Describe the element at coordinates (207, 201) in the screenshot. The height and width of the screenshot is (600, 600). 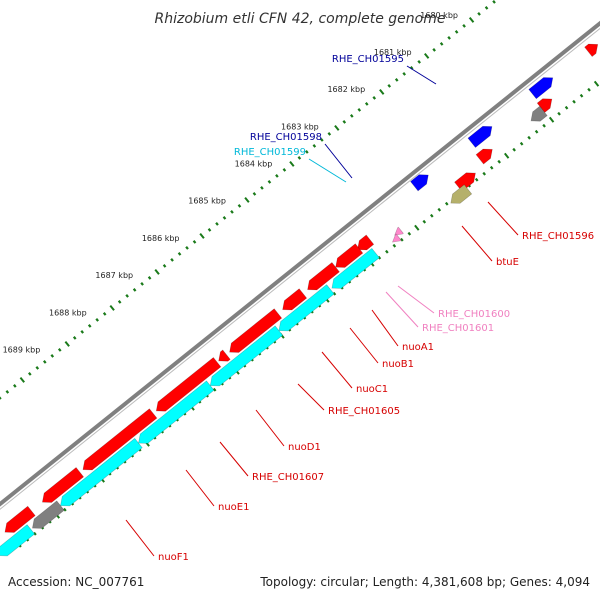
I see `tick-label: 1685 kbp` at that location.